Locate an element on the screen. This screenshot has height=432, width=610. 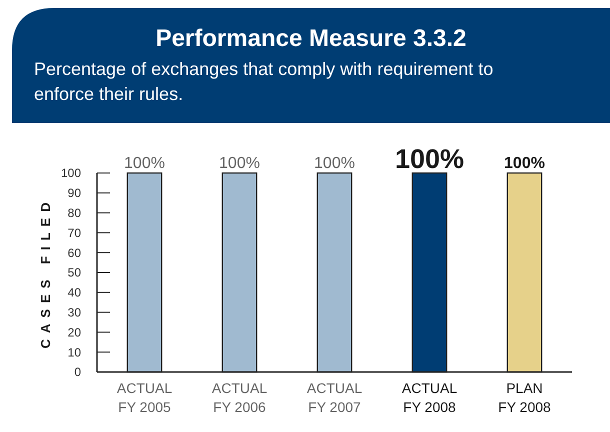
y-tick-label: 80 is located at coordinates (75, 213).